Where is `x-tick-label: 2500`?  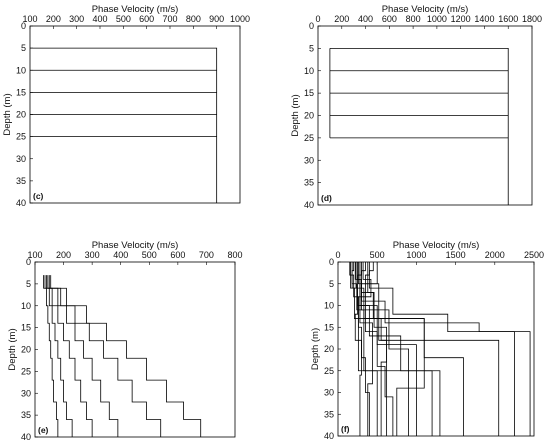
x-tick-label: 2500 is located at coordinates (534, 255).